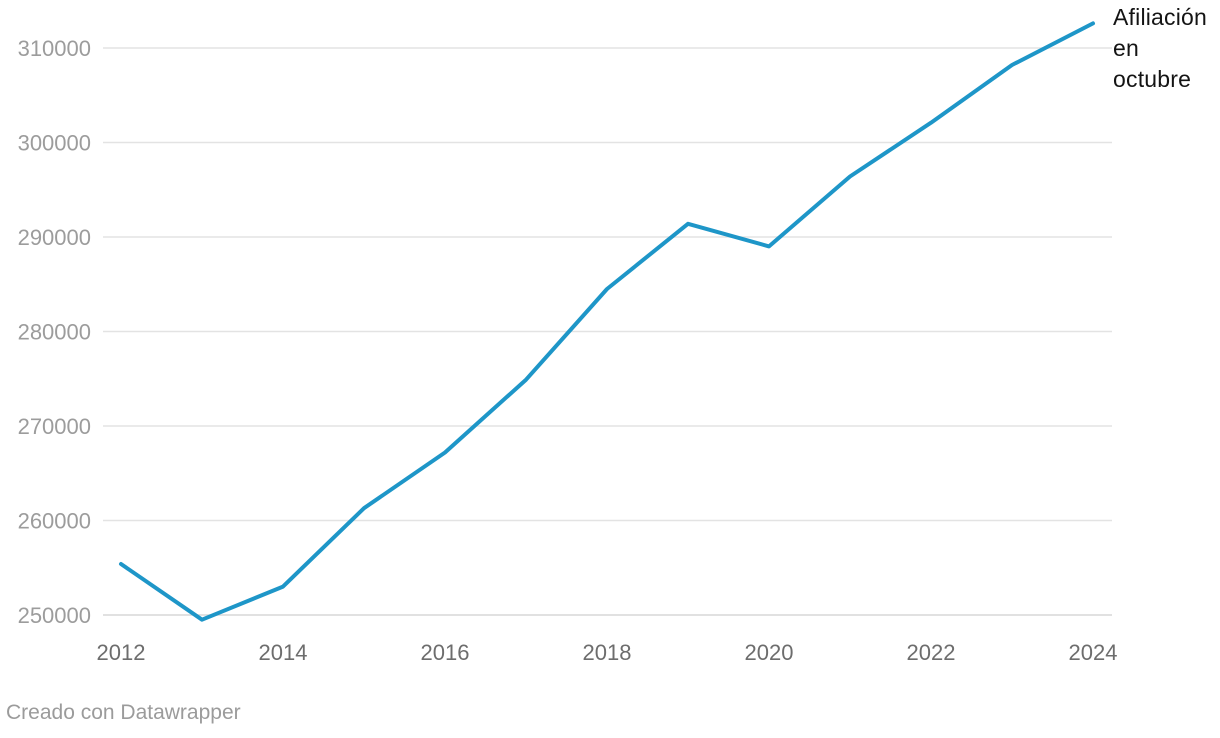 The height and width of the screenshot is (738, 1220). What do you see at coordinates (1160, 17) in the screenshot?
I see `series-end-label-line: Afiliación` at bounding box center [1160, 17].